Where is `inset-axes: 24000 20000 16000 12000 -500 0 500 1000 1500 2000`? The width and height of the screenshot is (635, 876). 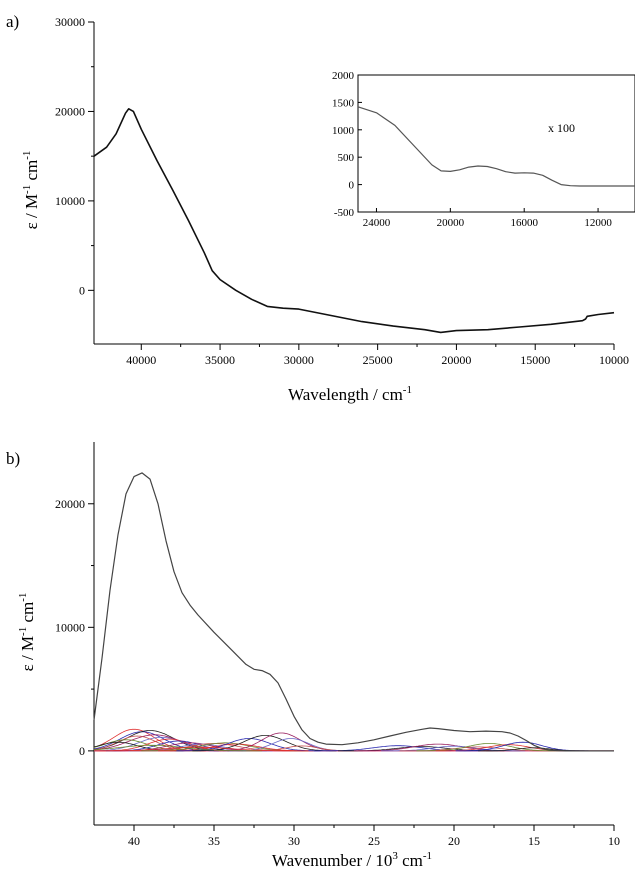 inset-axes: 24000 20000 16000 12000 -500 0 500 1000 1500 2000 is located at coordinates (472, 149).